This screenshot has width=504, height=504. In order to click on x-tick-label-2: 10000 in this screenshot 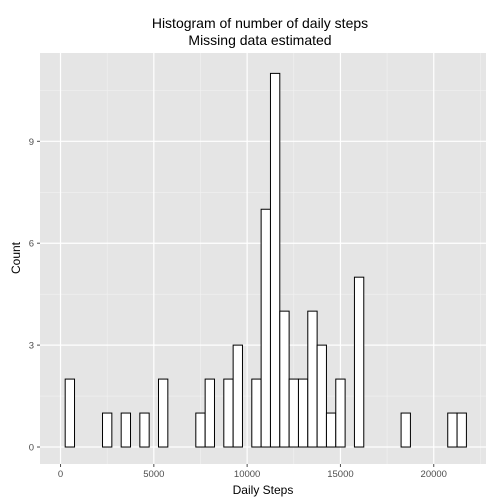, I will do `click(247, 474)`.